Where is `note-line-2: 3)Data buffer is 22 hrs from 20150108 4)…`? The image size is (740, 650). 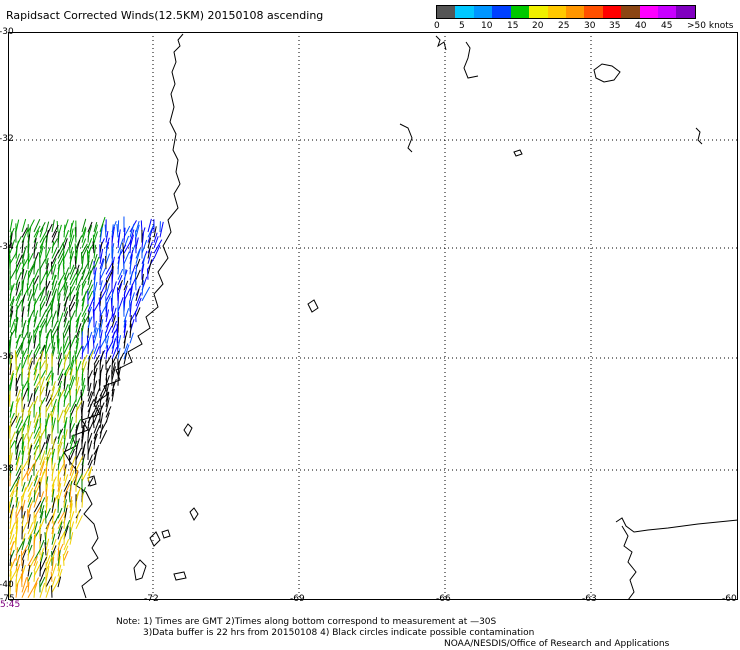 note-line-2: 3)Data buffer is 22 hrs from 20150108 4)… is located at coordinates (339, 633).